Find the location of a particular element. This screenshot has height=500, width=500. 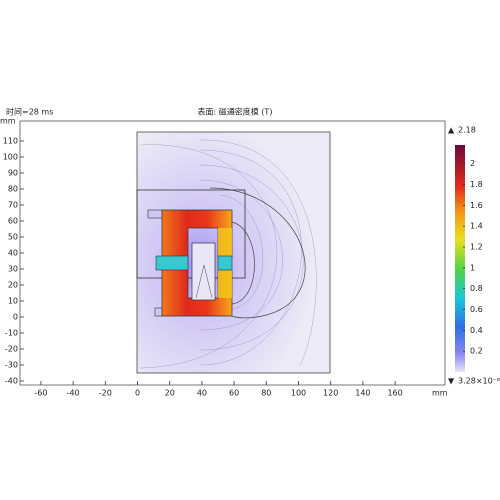

y-tick-label: -20 is located at coordinates (11, 349).